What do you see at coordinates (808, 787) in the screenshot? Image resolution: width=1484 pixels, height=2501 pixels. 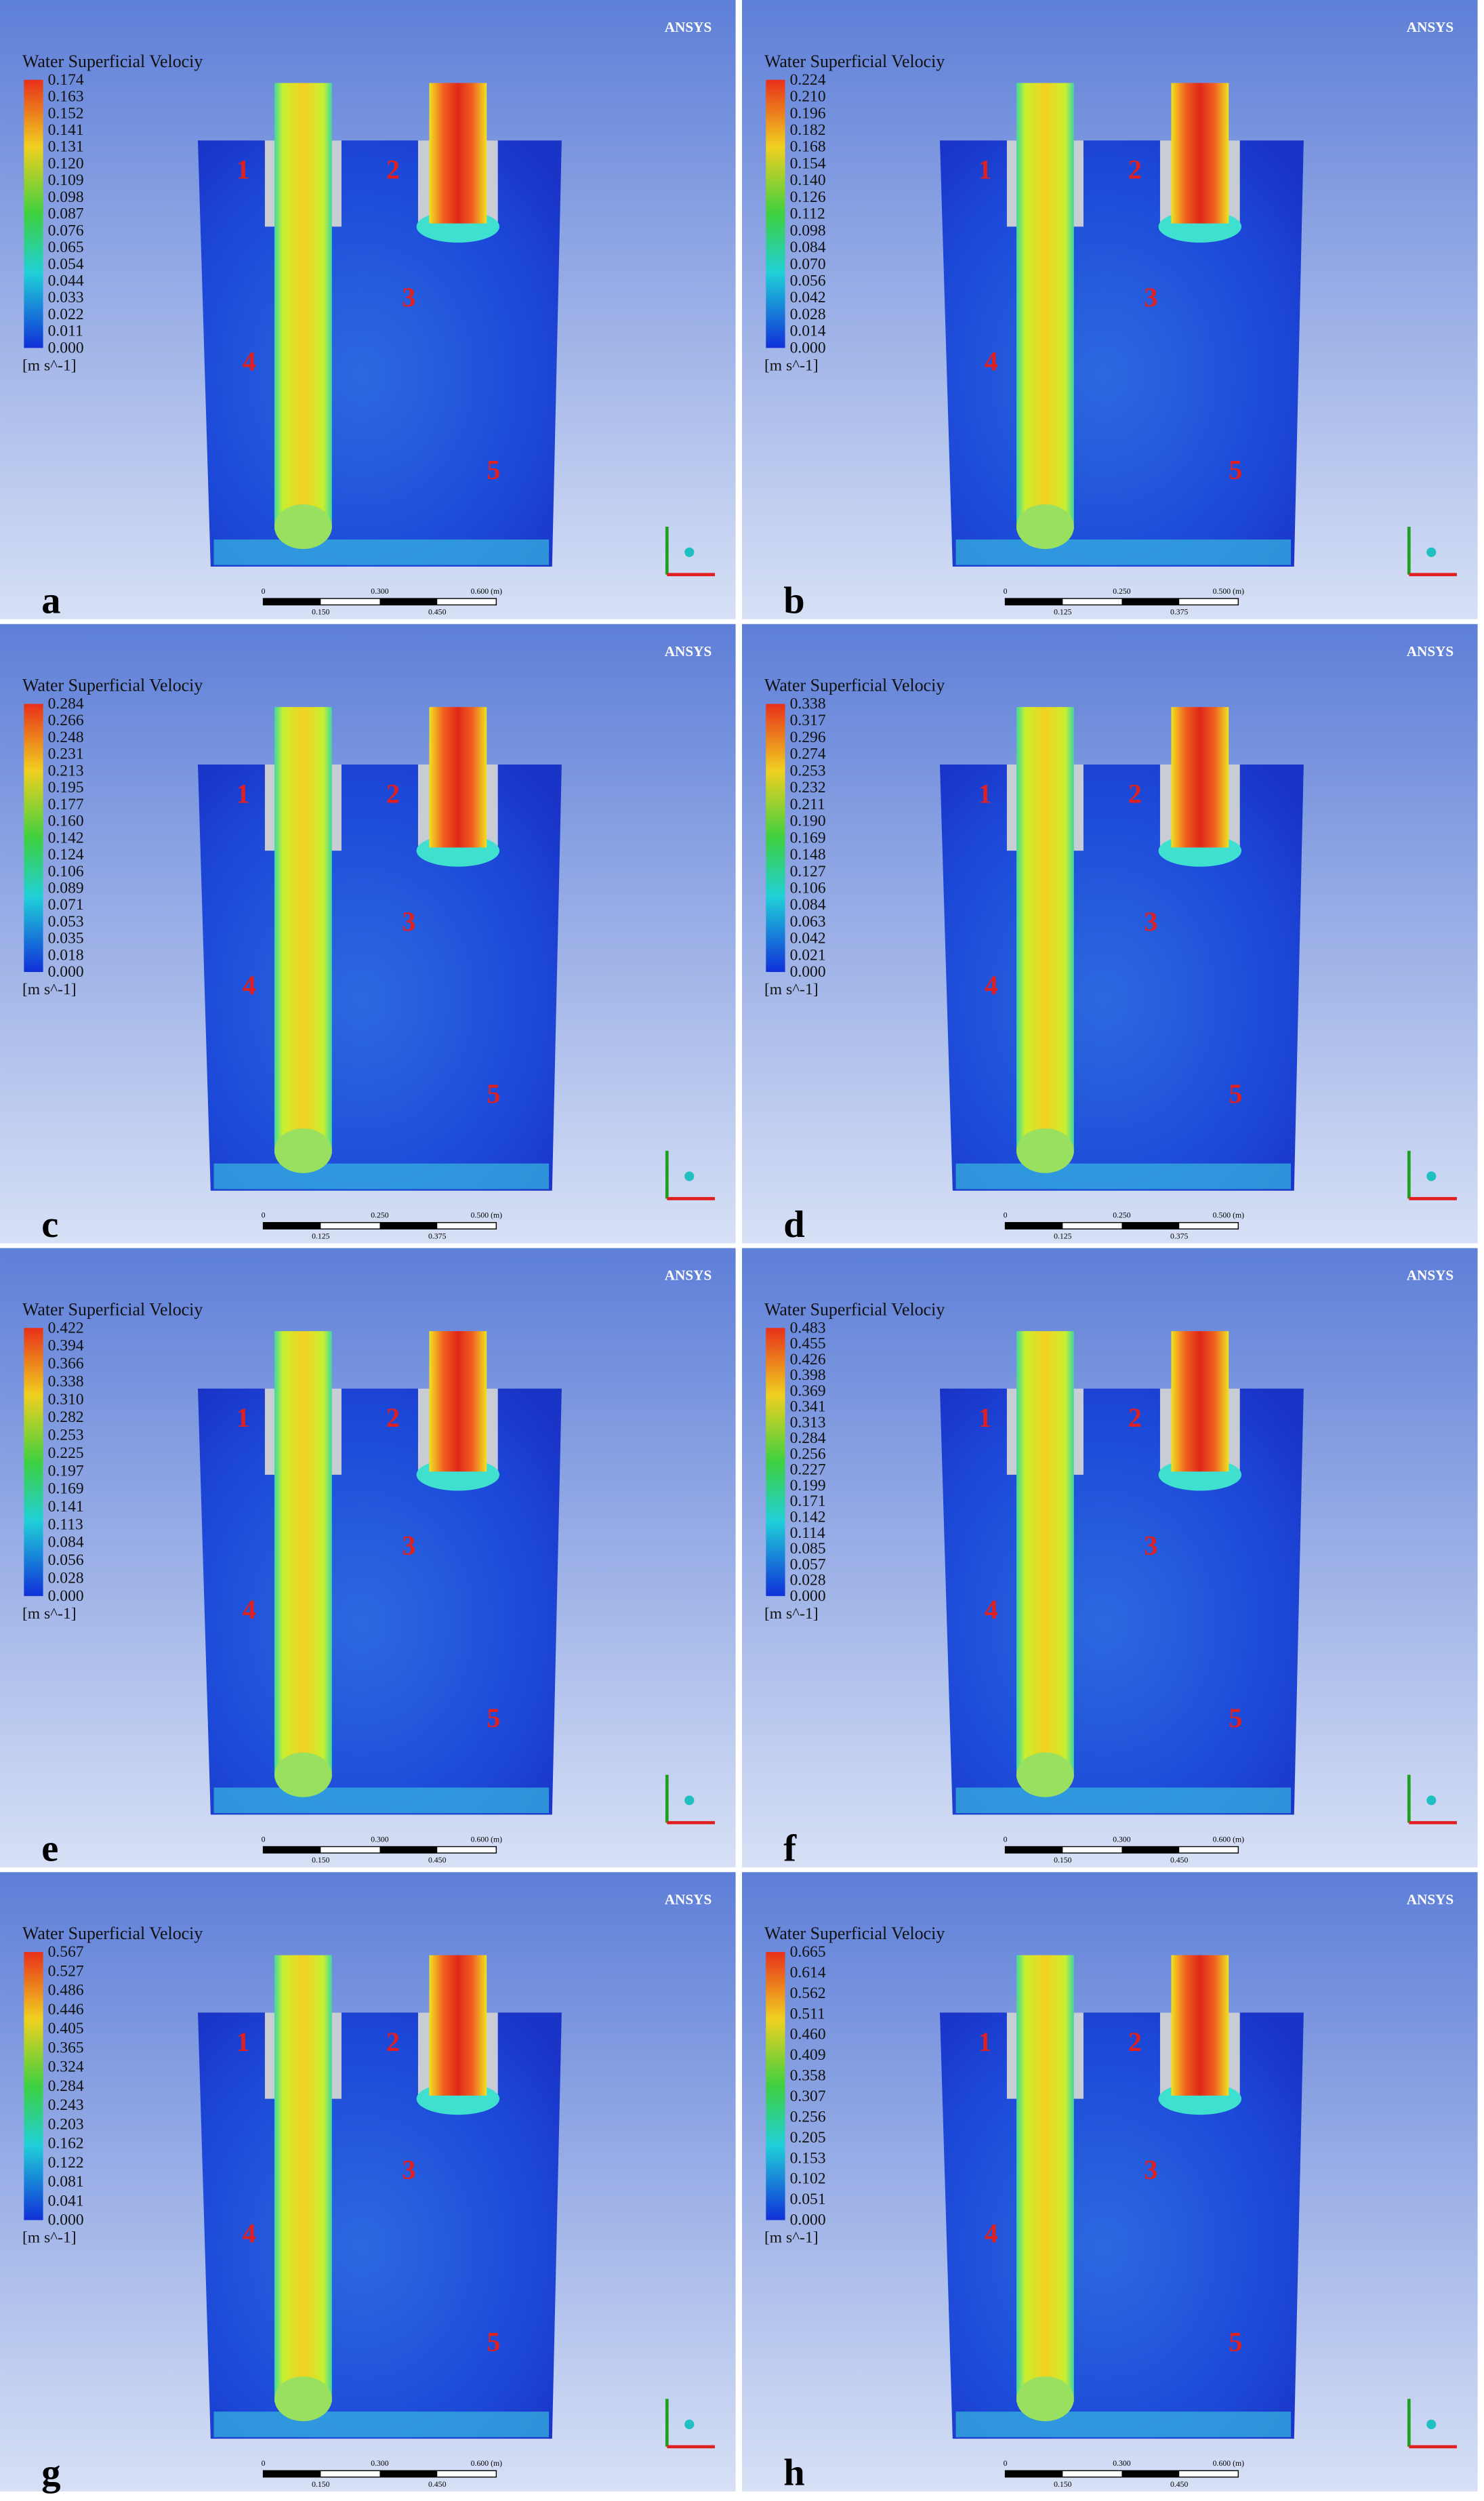 I see `legend-tick-label: 0.232` at bounding box center [808, 787].